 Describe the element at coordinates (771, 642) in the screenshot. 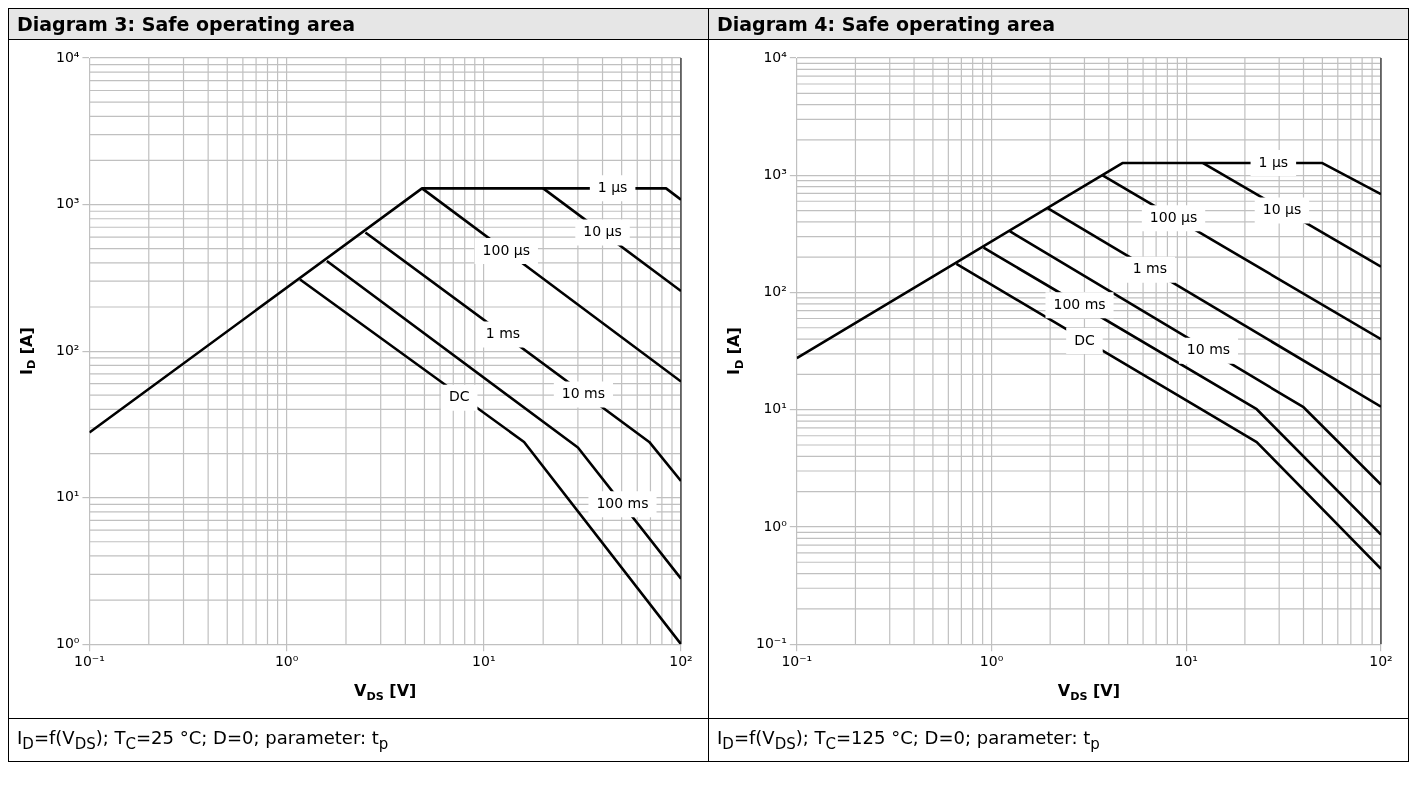

I see `y-tick-label: 10⁻¹` at that location.